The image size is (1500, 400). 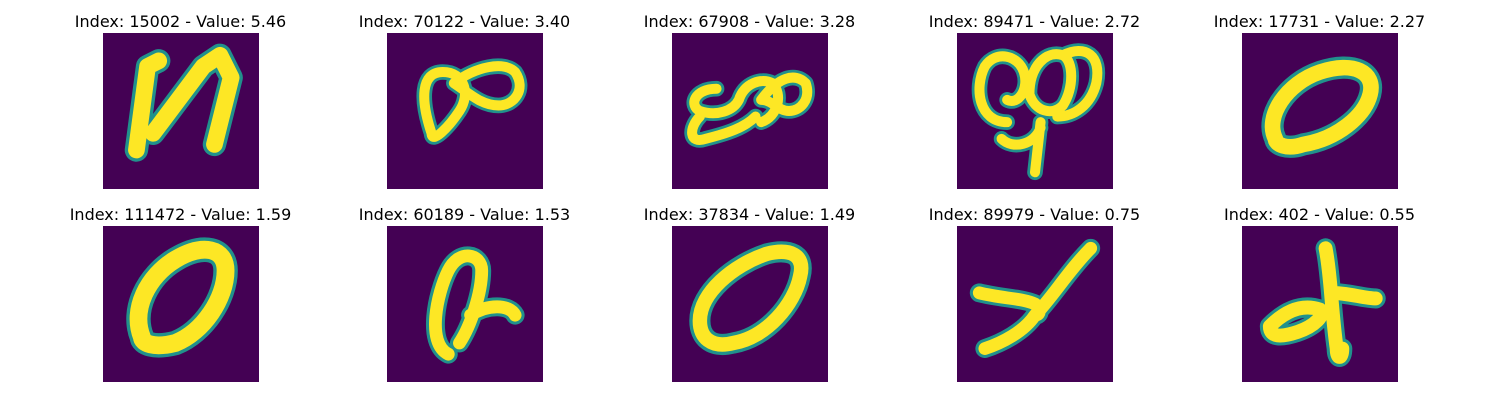 What do you see at coordinates (1319, 21) in the screenshot?
I see `panel-title: Index: 17731 - Value: 2.27` at bounding box center [1319, 21].